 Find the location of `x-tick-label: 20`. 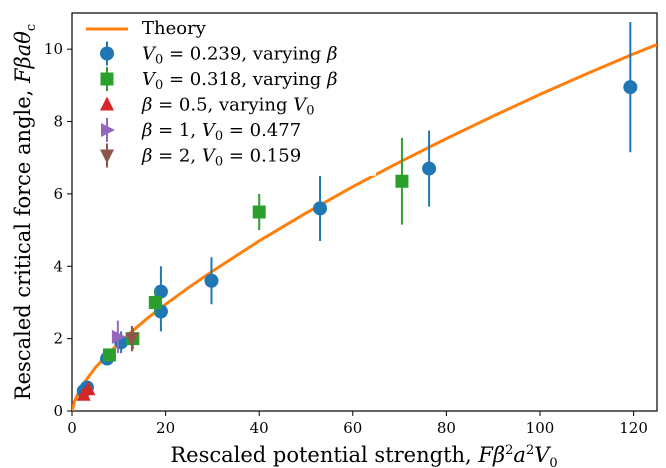

x-tick-label: 20 is located at coordinates (165, 428).